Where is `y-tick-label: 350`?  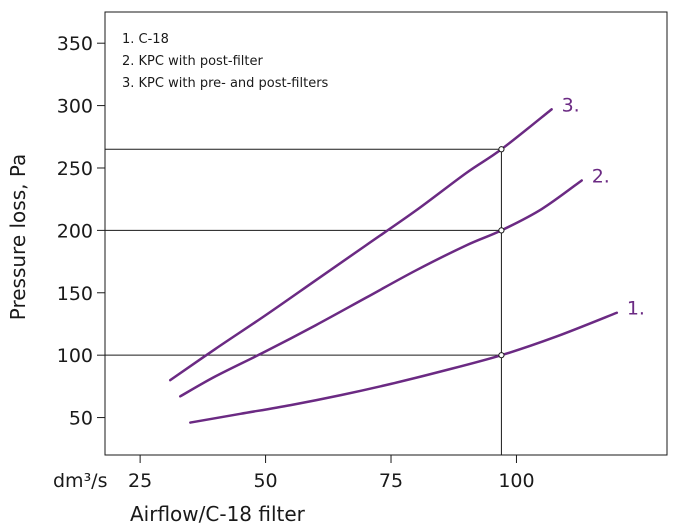
y-tick-label: 350 is located at coordinates (75, 44).